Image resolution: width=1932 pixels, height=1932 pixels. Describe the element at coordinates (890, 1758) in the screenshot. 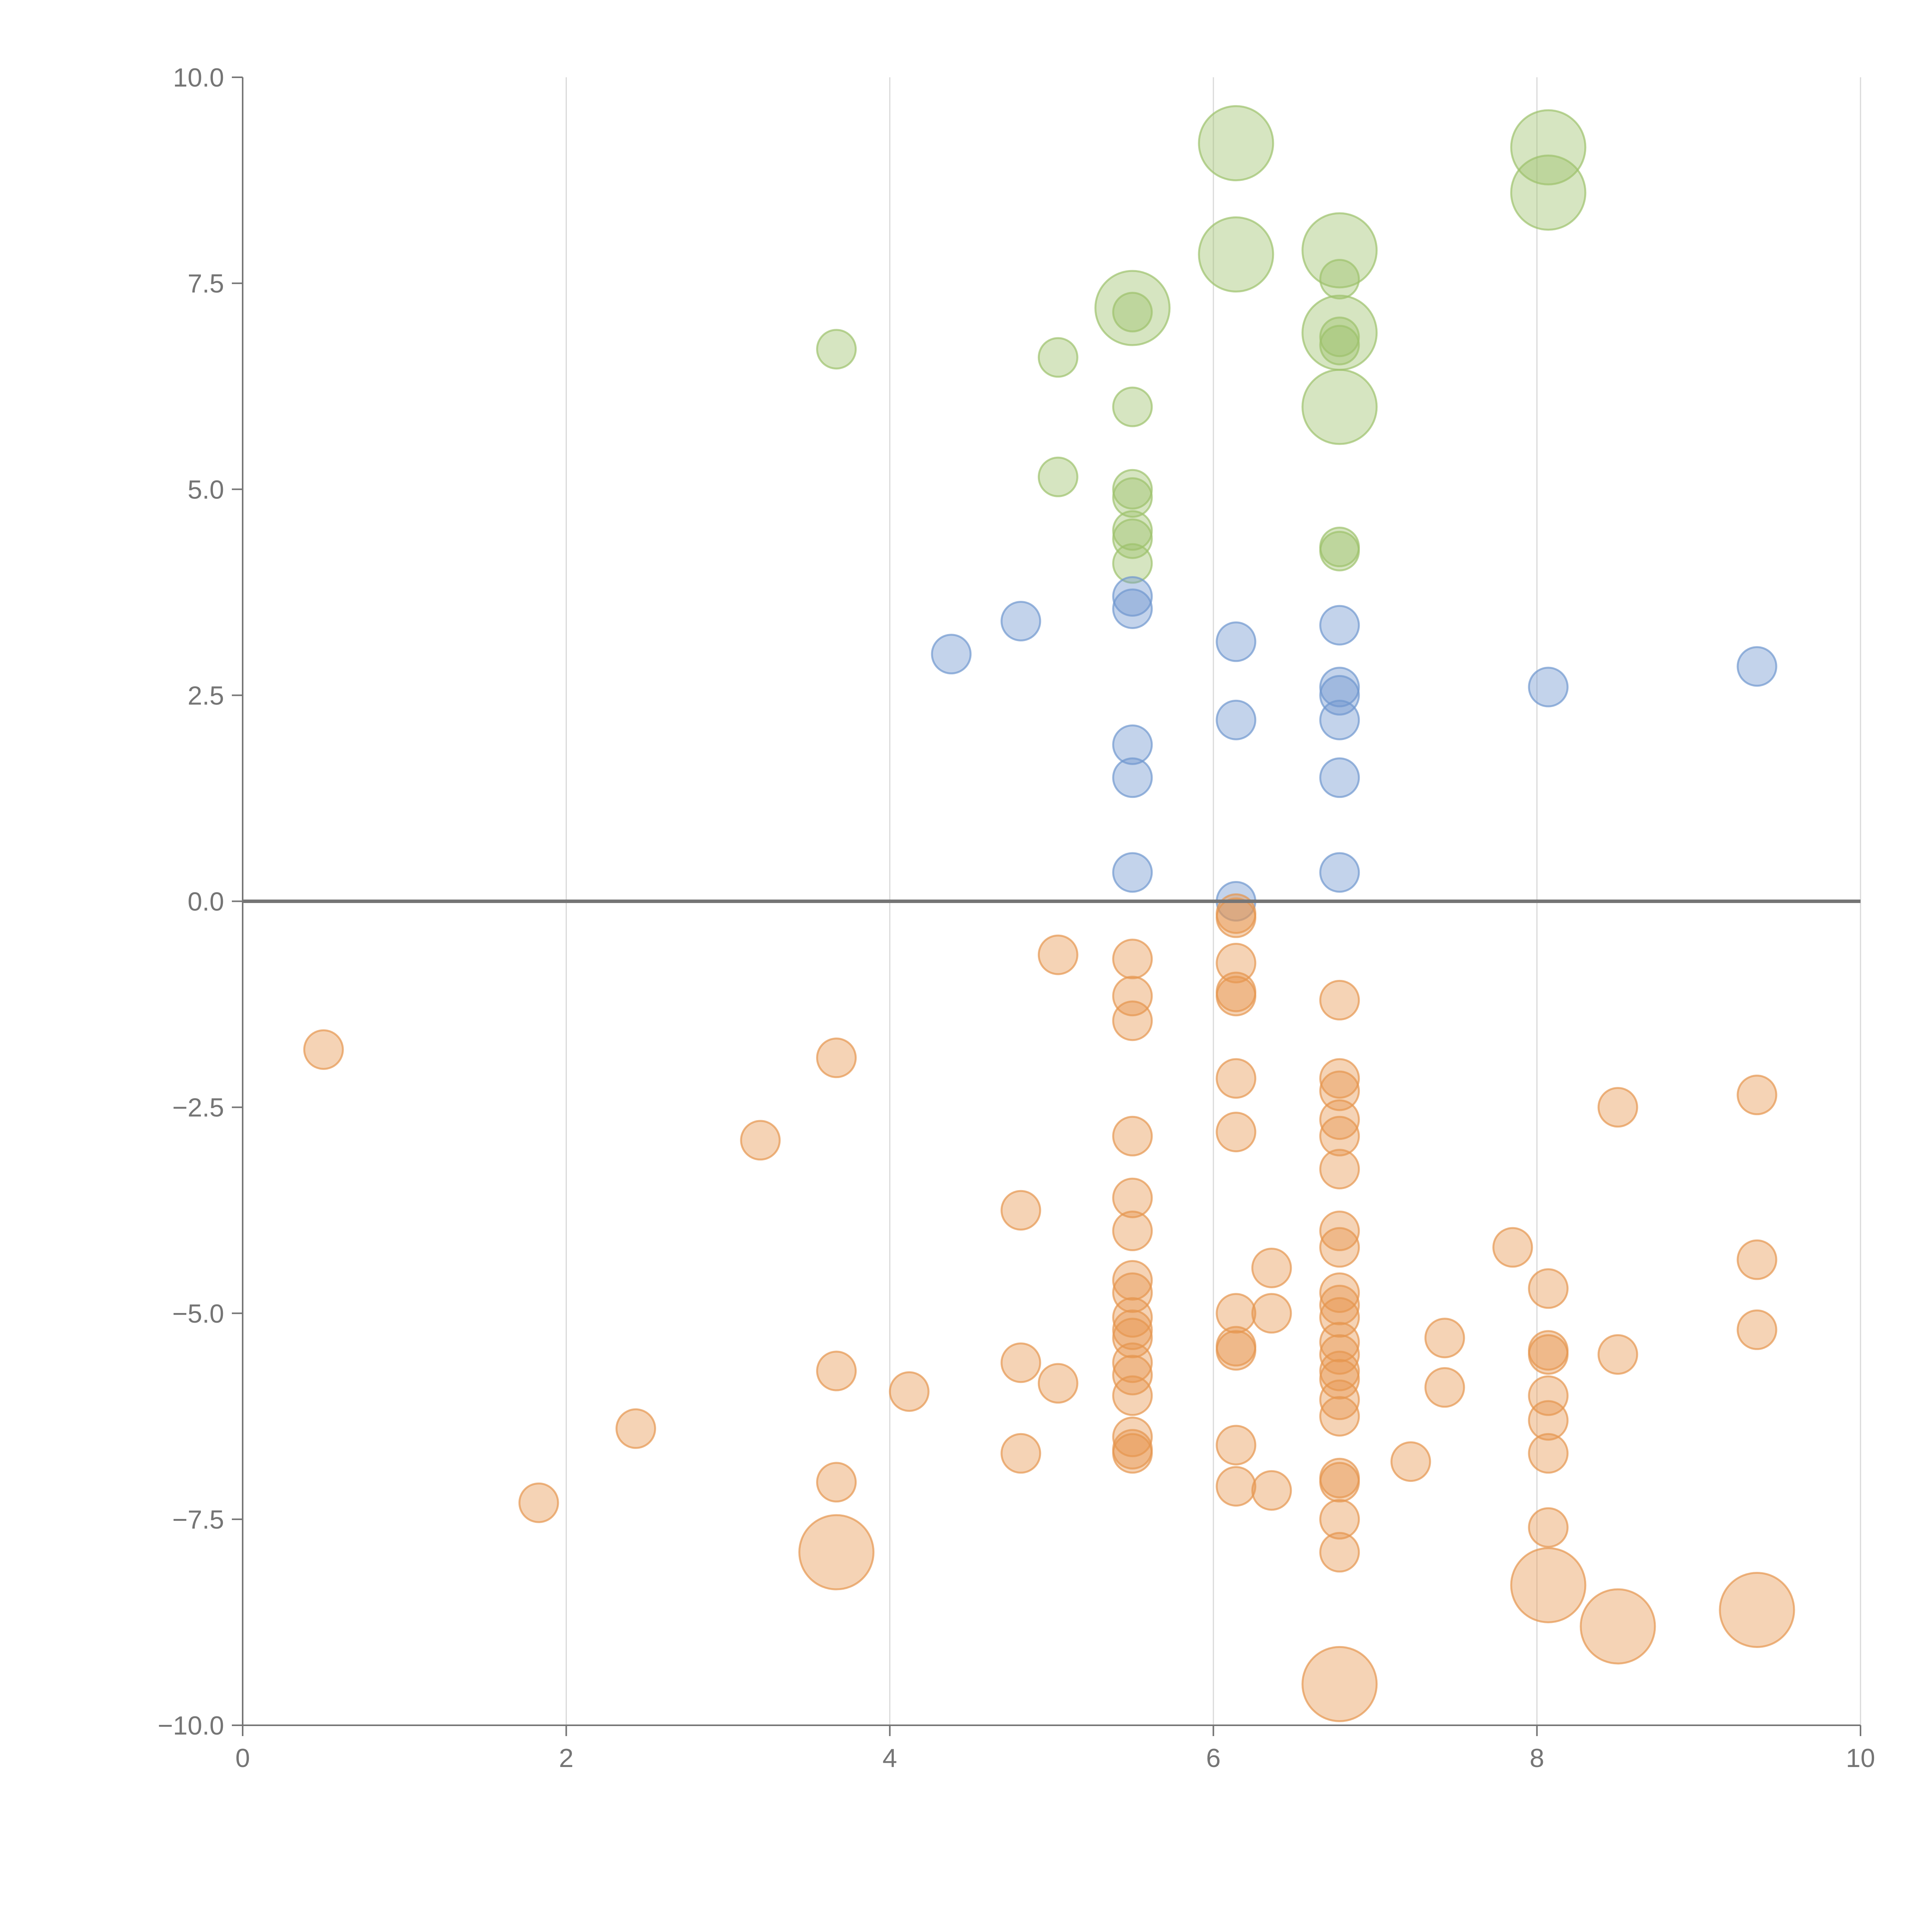

I see `x-tick-label: 4` at that location.